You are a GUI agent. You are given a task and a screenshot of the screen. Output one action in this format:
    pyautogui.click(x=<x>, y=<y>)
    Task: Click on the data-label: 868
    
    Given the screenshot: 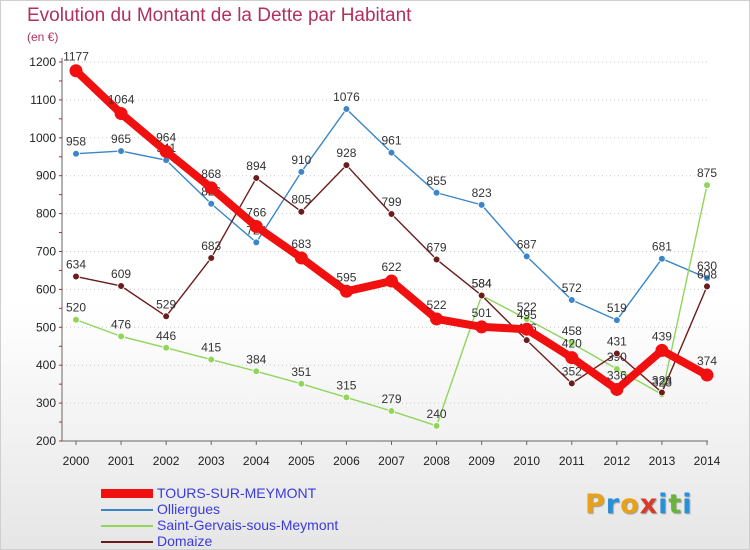 What is the action you would take?
    pyautogui.click(x=211, y=174)
    